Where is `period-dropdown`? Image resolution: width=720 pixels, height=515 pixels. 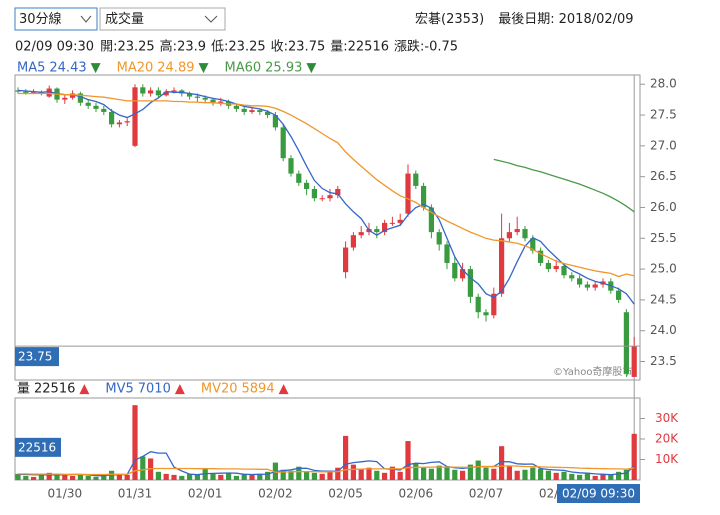
period-dropdown is located at coordinates (56, 19).